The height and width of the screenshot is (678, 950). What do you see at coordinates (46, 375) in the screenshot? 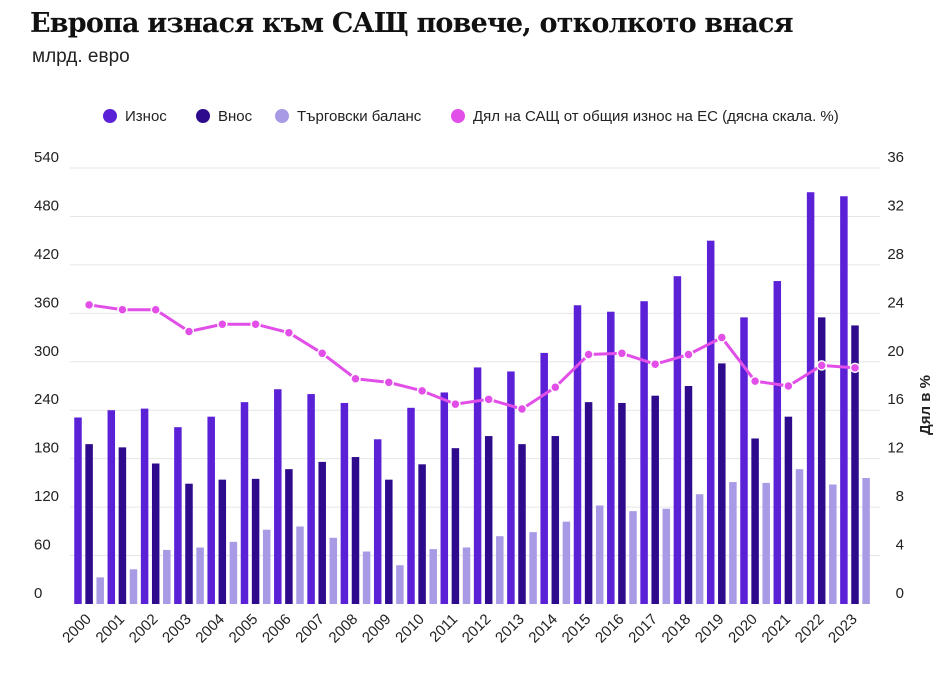
I see `left-y-axis: 0 60 120 180 240 300 360 420 480 540` at bounding box center [46, 375].